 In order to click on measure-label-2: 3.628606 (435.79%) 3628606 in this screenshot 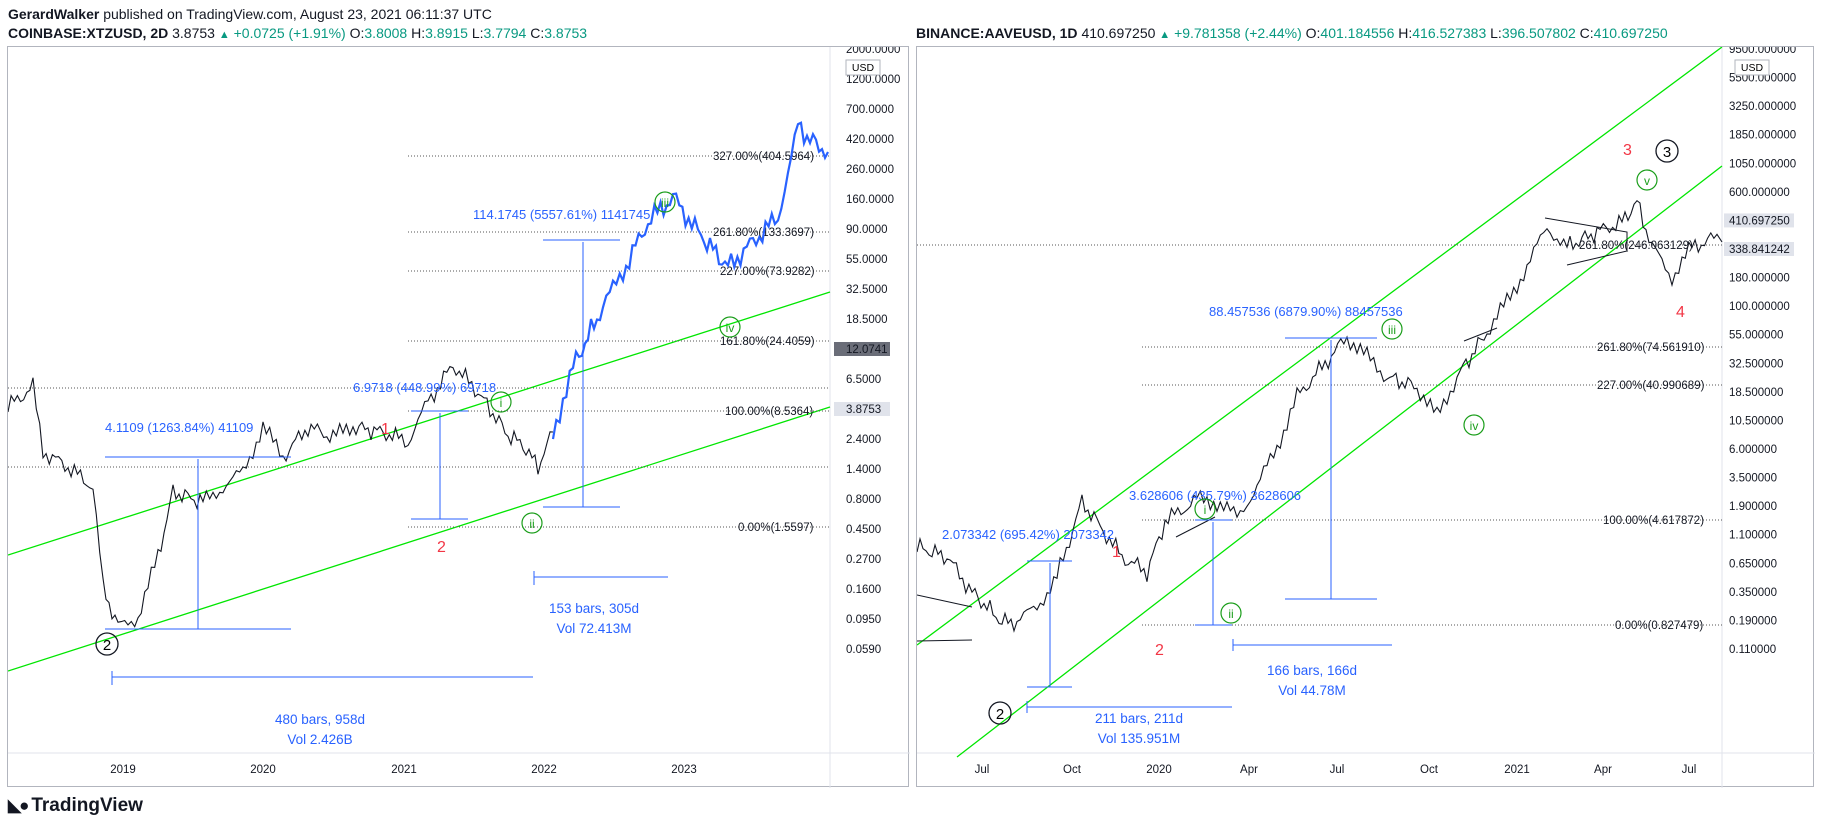, I will do `click(1215, 495)`.